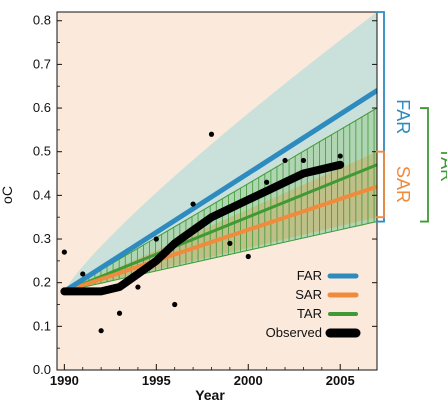 Image resolution: width=447 pixels, height=412 pixels. What do you see at coordinates (42, 238) in the screenshot?
I see `y-tick-label: 0.3` at bounding box center [42, 238].